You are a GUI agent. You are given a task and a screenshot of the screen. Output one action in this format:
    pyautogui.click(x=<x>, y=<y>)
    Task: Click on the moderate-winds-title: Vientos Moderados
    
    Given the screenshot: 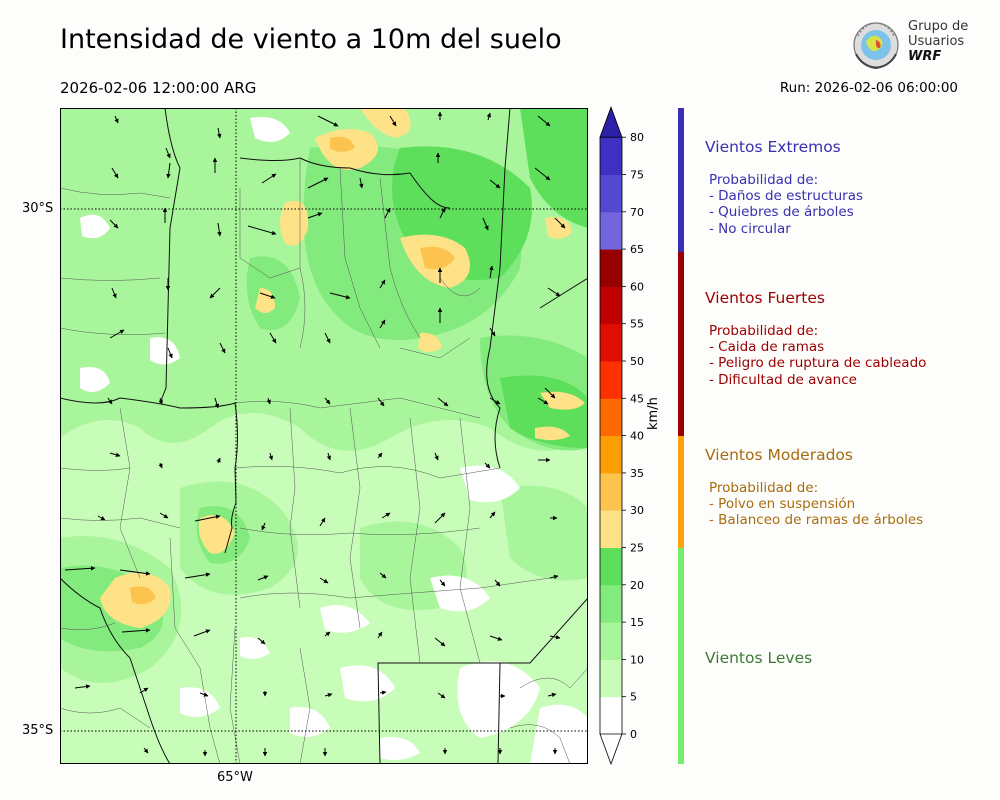 What is the action you would take?
    pyautogui.click(x=779, y=455)
    